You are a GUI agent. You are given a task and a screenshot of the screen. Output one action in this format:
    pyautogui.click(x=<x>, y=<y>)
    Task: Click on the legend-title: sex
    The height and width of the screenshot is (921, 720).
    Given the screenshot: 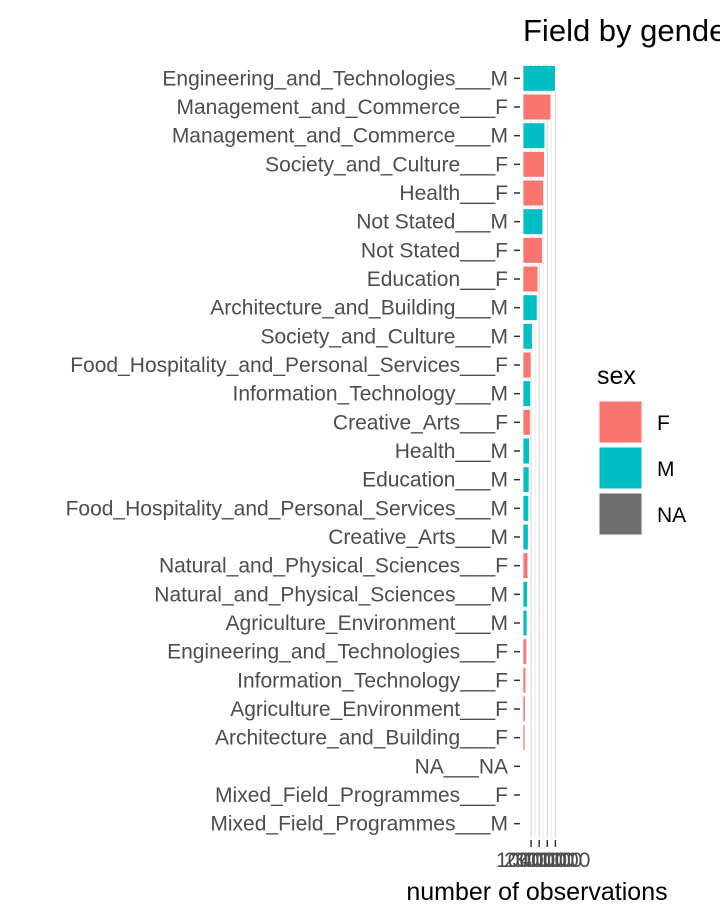 What is the action you would take?
    pyautogui.click(x=616, y=376)
    